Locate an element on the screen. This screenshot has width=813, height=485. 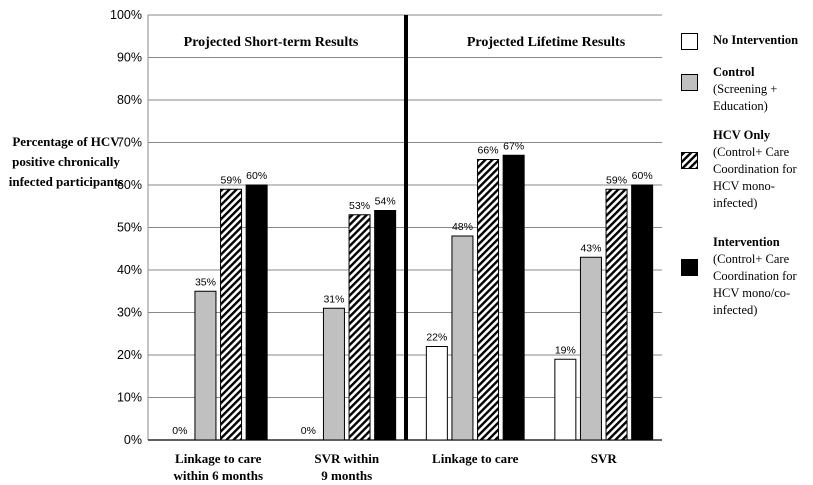
data-label: 43% is located at coordinates (590, 248).